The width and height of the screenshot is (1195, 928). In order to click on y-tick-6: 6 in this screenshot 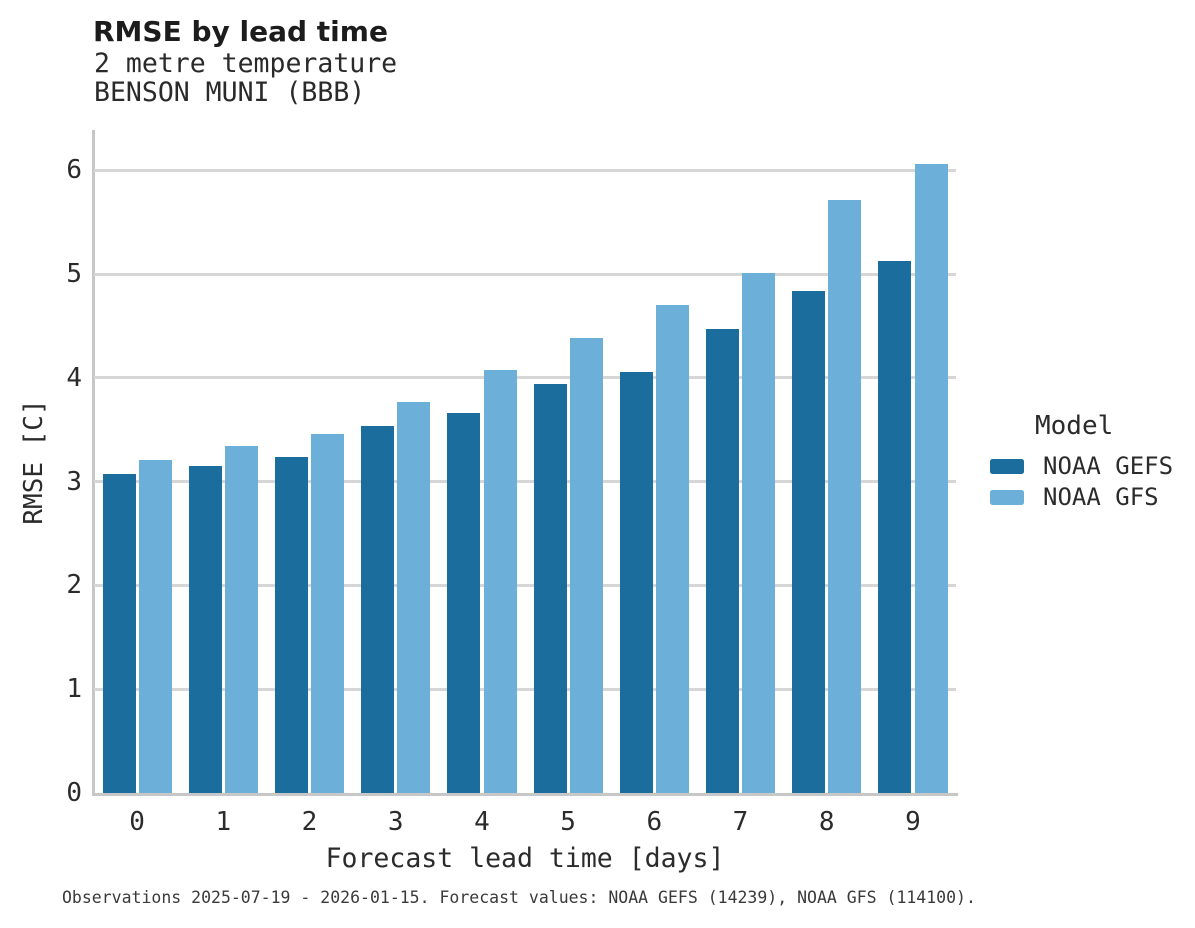, I will do `click(74, 170)`.